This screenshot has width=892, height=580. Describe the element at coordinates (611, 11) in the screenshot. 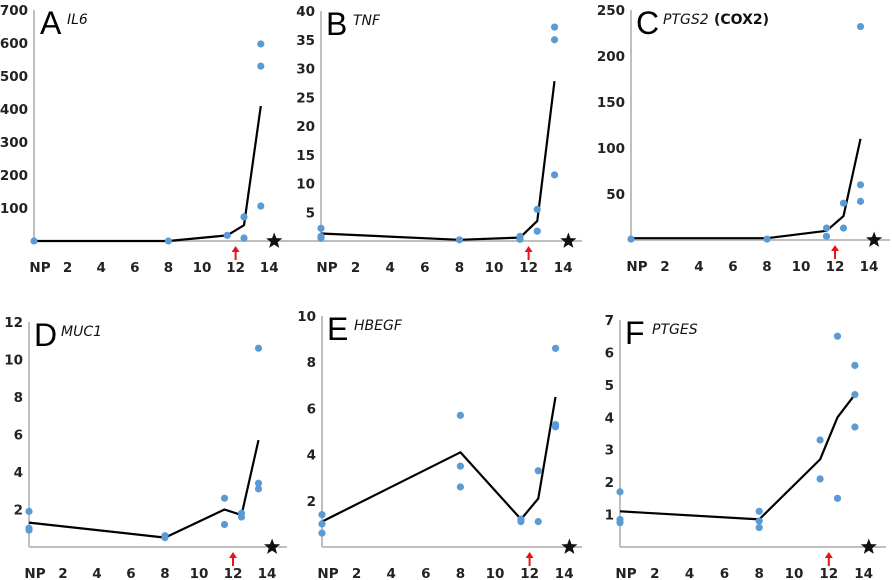

I see `y-tick-label: 250` at that location.